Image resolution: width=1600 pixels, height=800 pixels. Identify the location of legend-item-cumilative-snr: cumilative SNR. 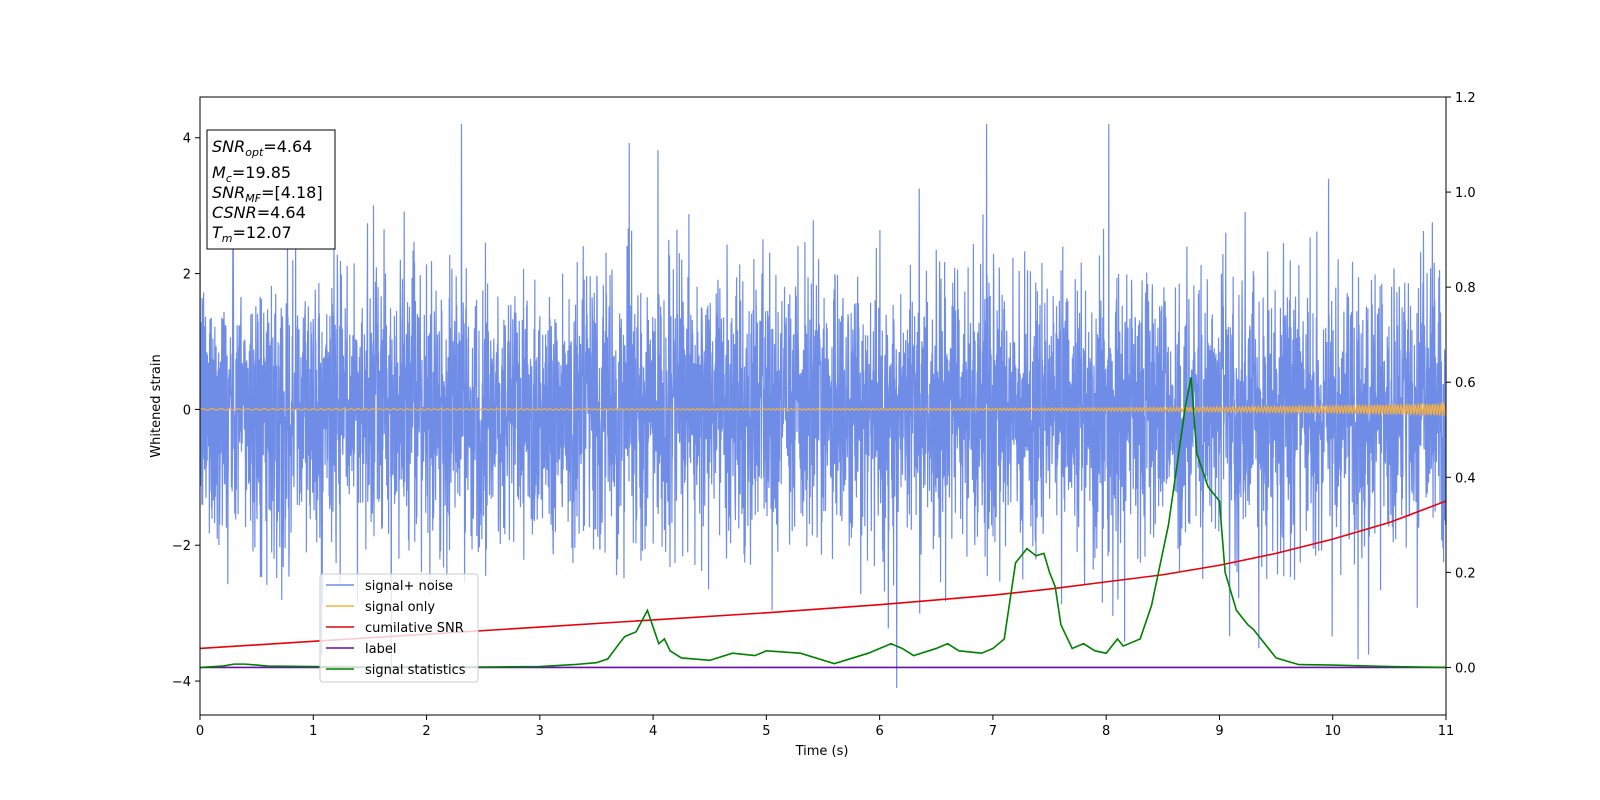
(395, 628).